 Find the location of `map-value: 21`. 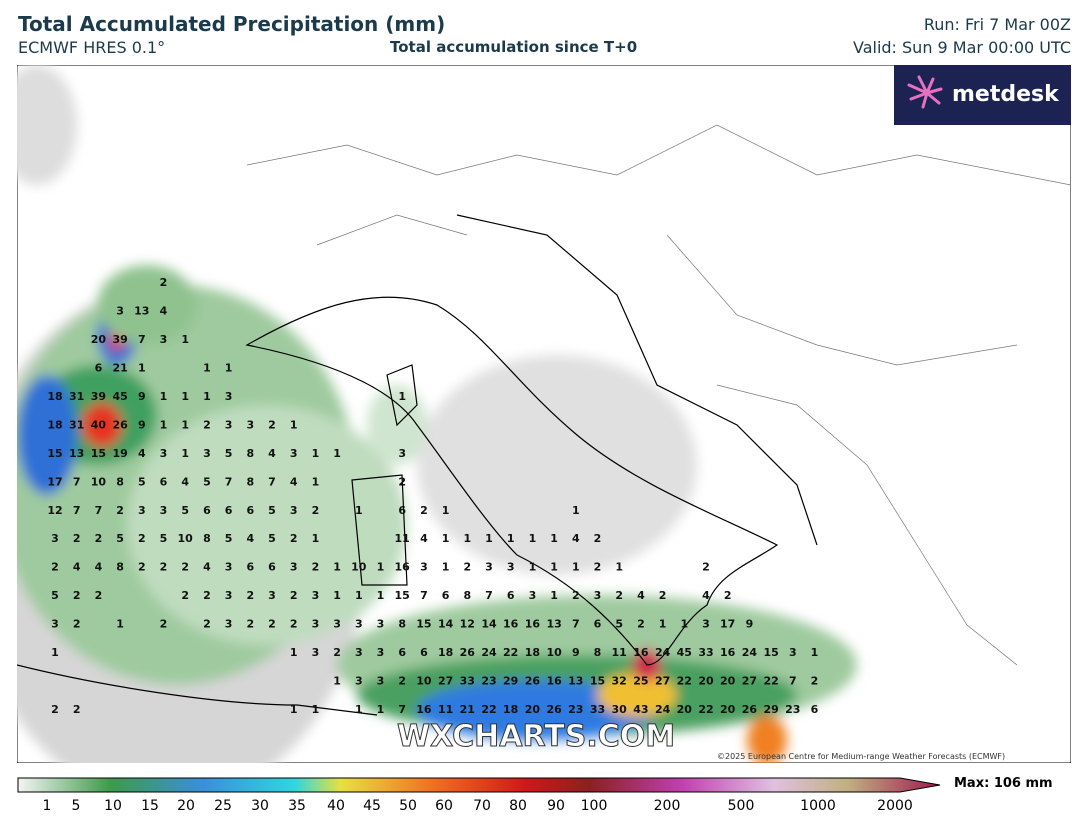

map-value: 21 is located at coordinates (119, 367).